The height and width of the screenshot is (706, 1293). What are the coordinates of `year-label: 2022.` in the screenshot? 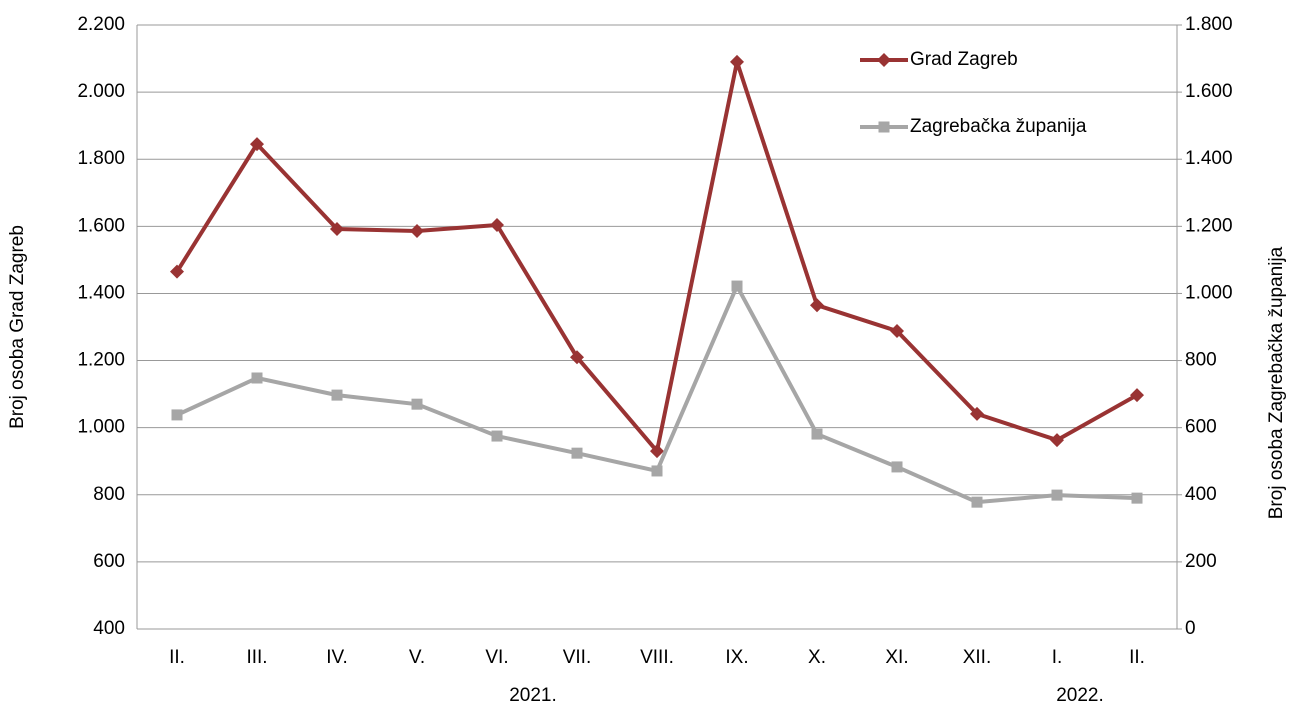 It's located at (1080, 695).